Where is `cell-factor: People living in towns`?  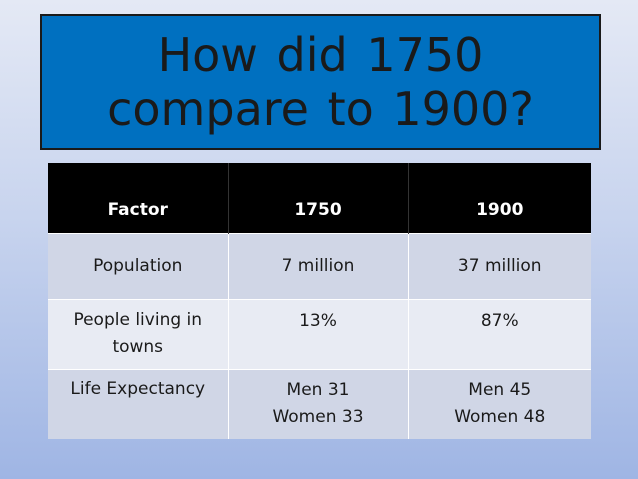 cell-factor: People living in towns is located at coordinates (138, 334).